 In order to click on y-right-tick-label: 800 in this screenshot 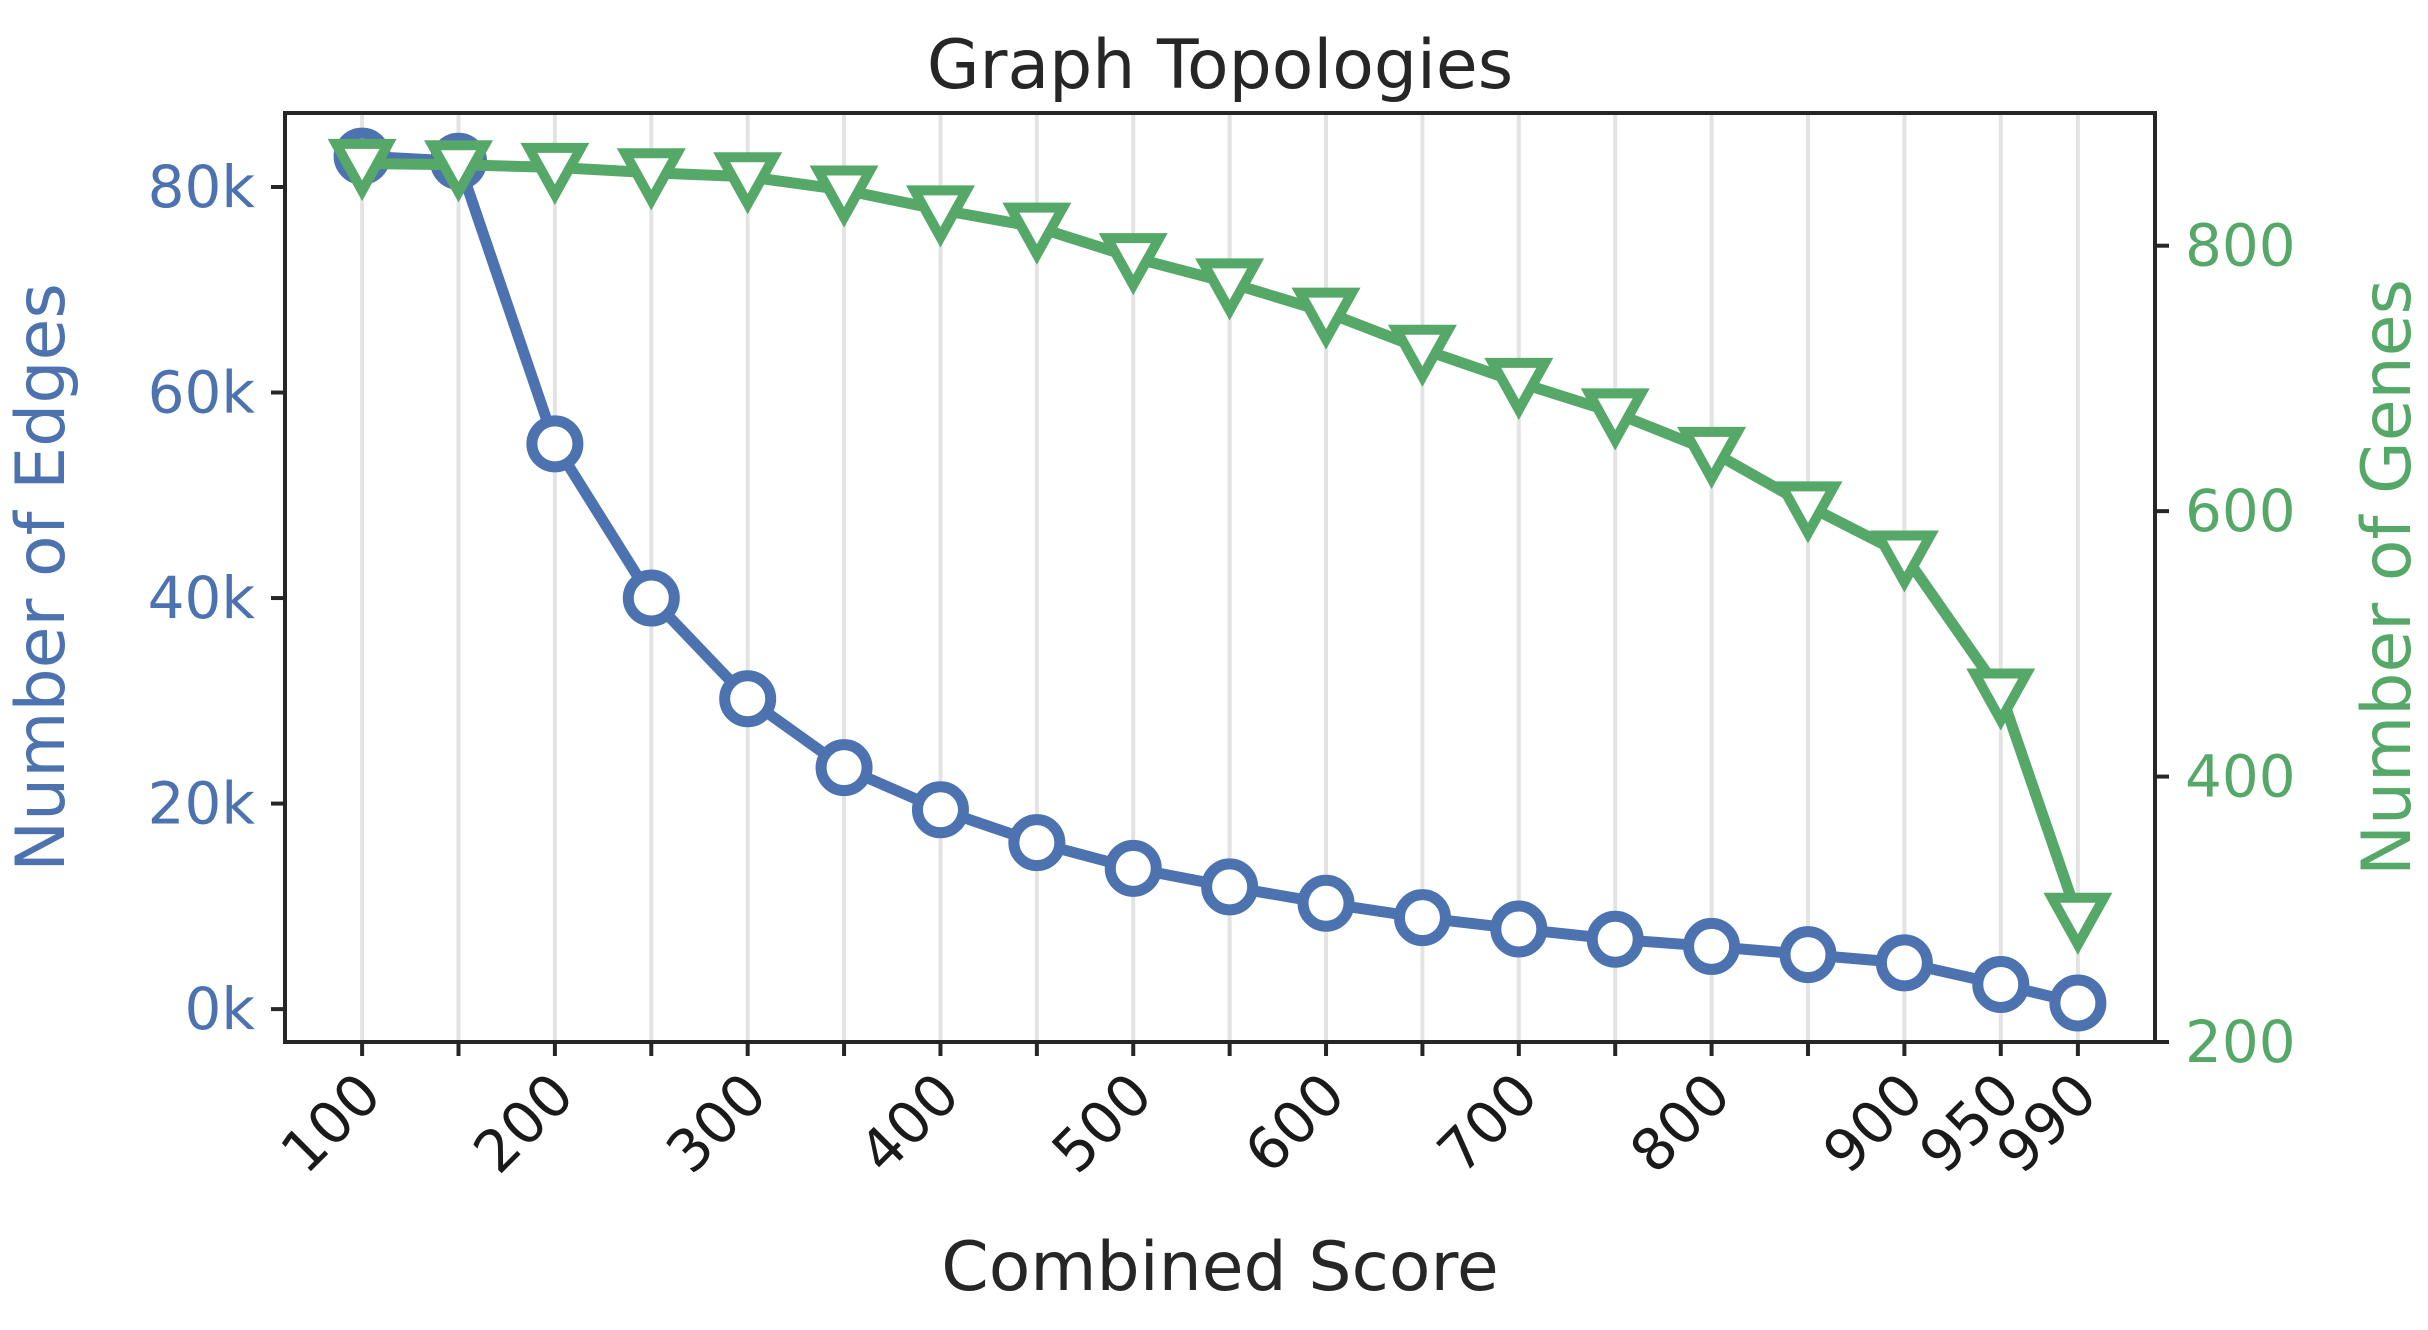, I will do `click(2240, 246)`.